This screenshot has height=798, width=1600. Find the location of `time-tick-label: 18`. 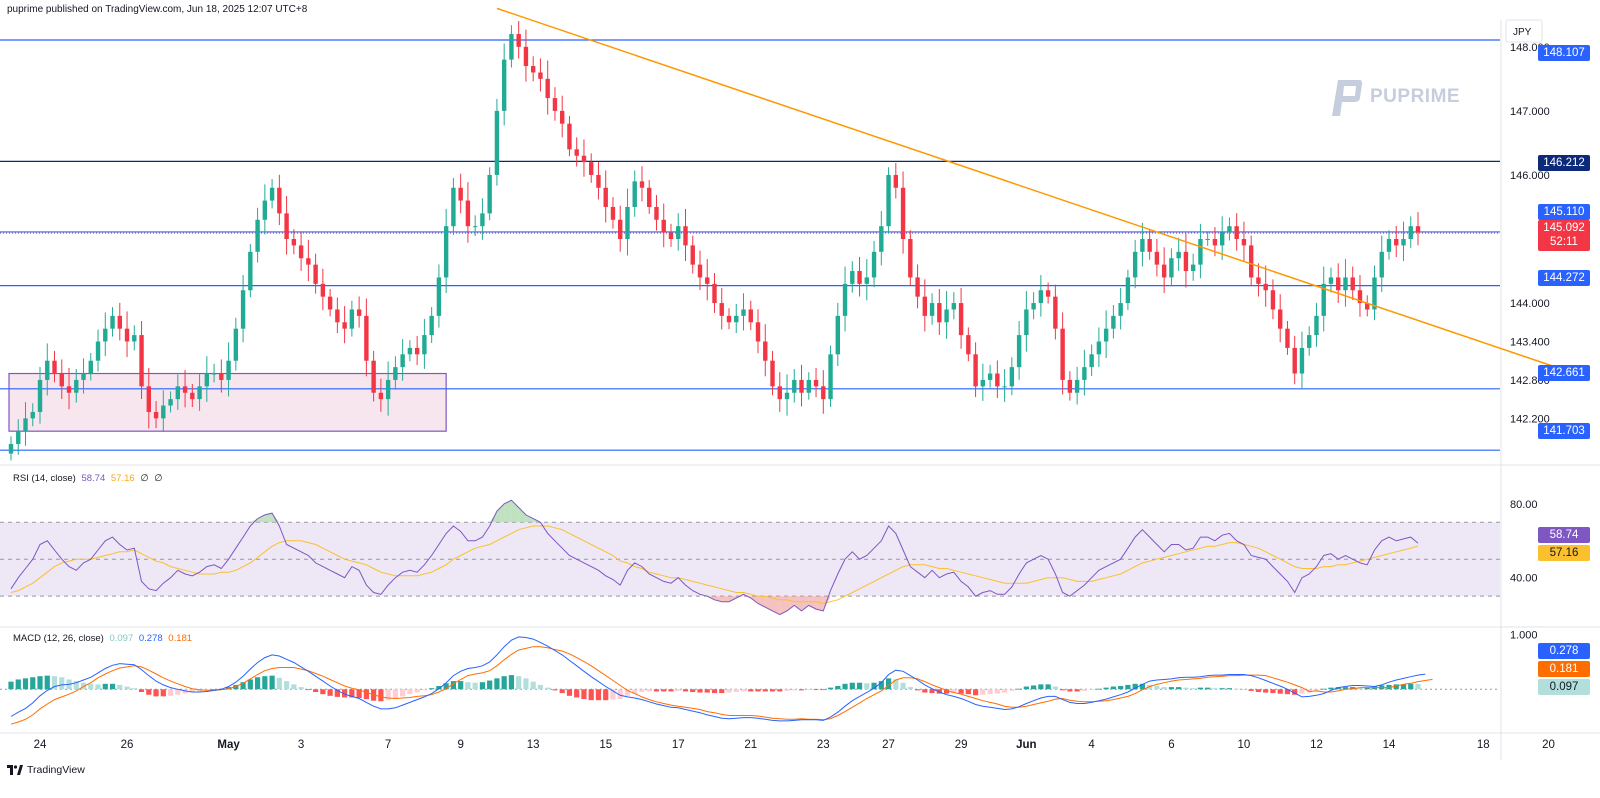

time-tick-label: 18 is located at coordinates (1483, 745).